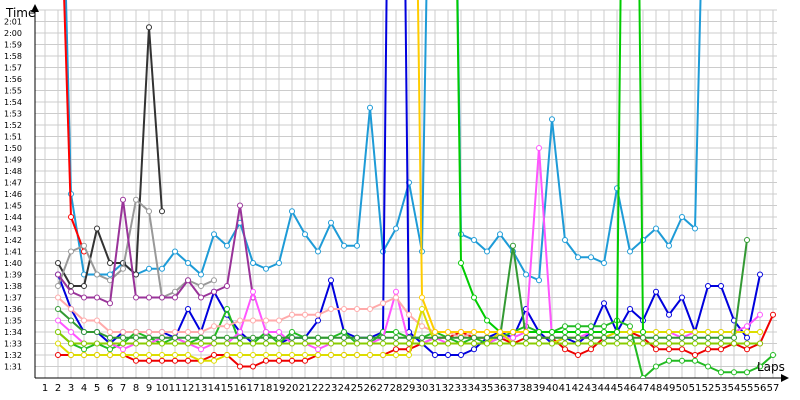  What do you see at coordinates (292, 388) in the screenshot?
I see `x-tick-label: 20` at bounding box center [292, 388].